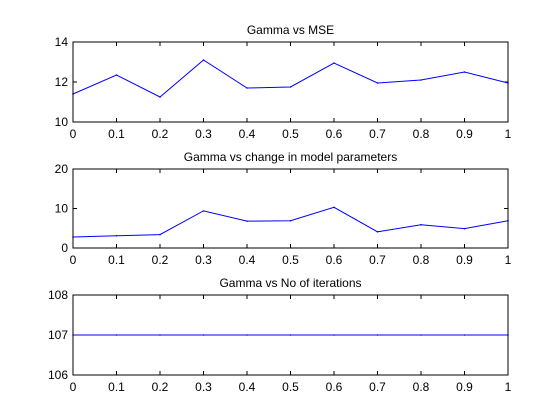 This screenshot has width=560, height=420. I want to click on chart-title: Gamma vs No of iterations, so click(290, 283).